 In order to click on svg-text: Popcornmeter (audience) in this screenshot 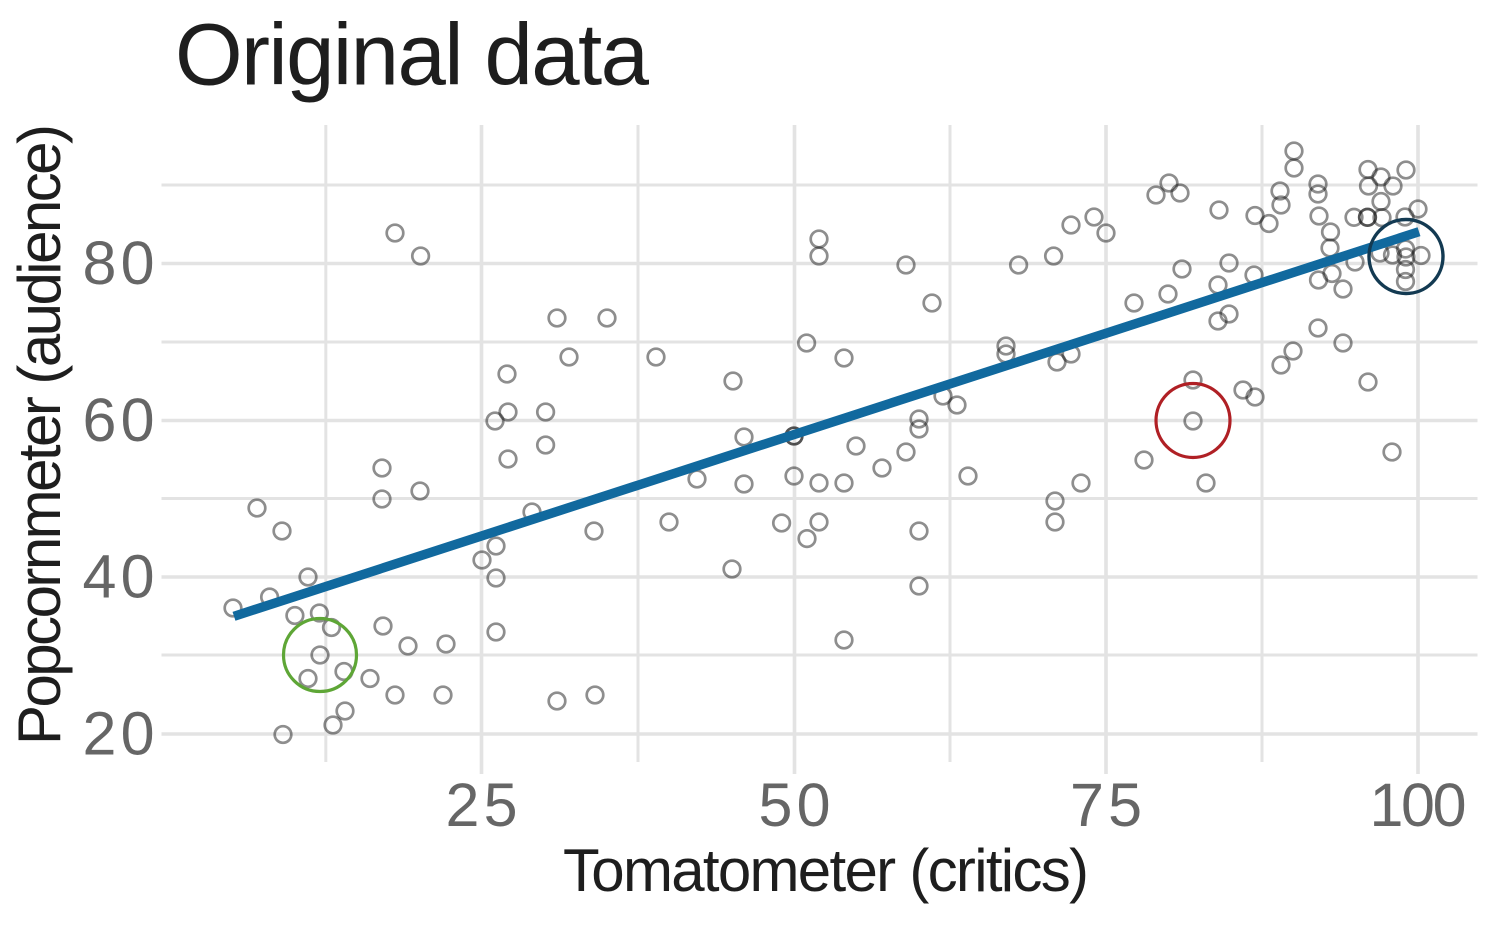, I will do `click(39, 434)`.